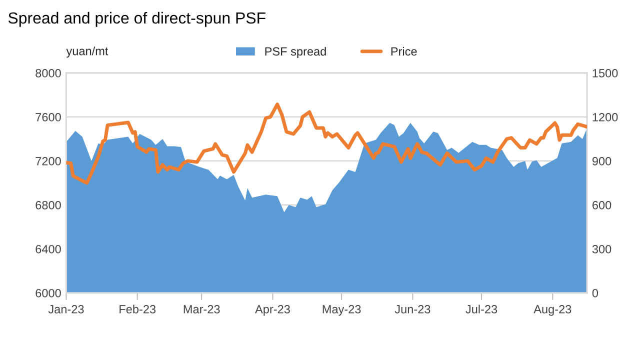  I want to click on chart-title: Spread and price of direct-spun PSF, so click(137, 19).